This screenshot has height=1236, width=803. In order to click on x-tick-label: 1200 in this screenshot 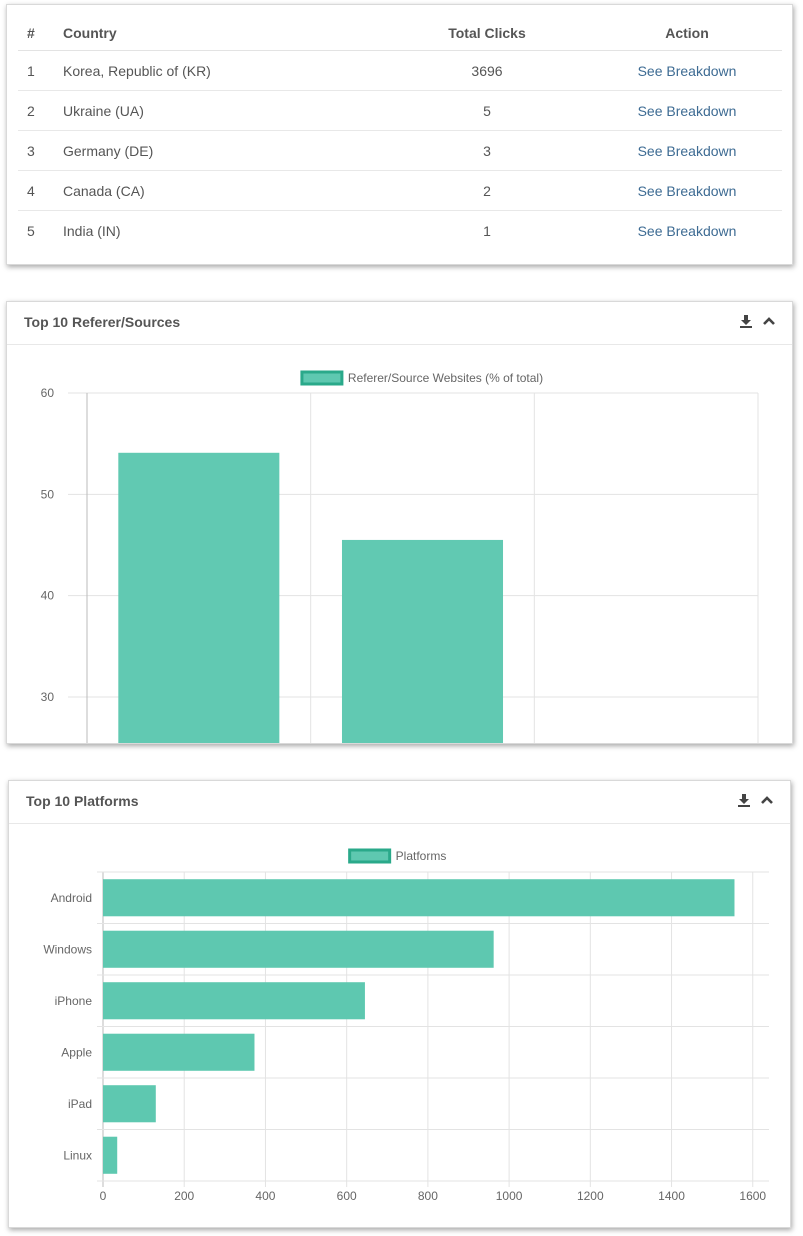, I will do `click(590, 1196)`.